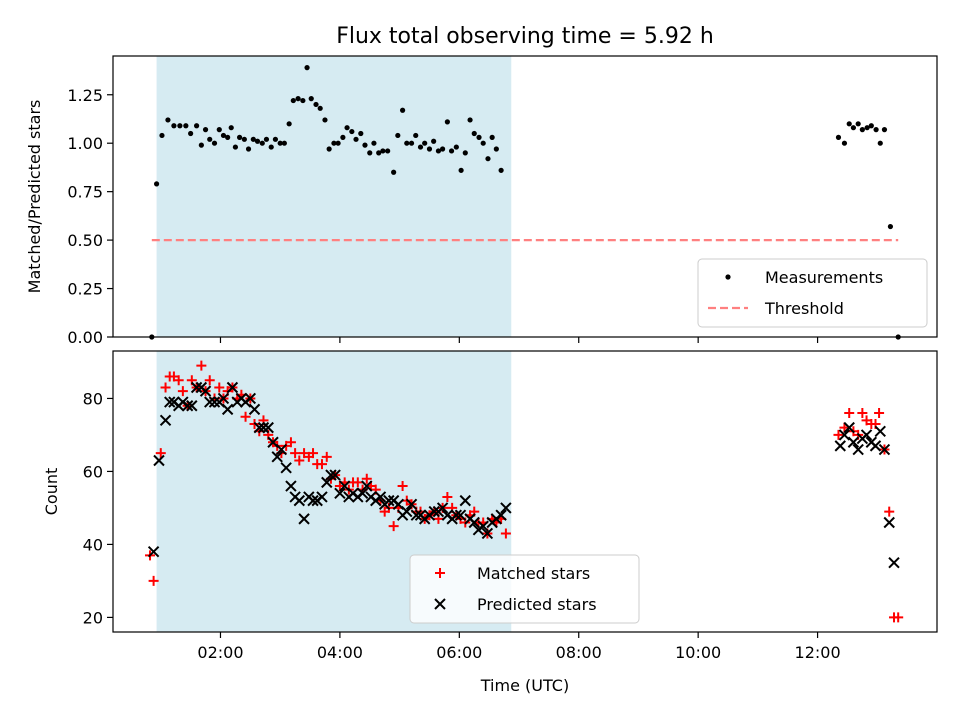  Describe the element at coordinates (85, 240) in the screenshot. I see `y-tick-label: 0.50` at that location.